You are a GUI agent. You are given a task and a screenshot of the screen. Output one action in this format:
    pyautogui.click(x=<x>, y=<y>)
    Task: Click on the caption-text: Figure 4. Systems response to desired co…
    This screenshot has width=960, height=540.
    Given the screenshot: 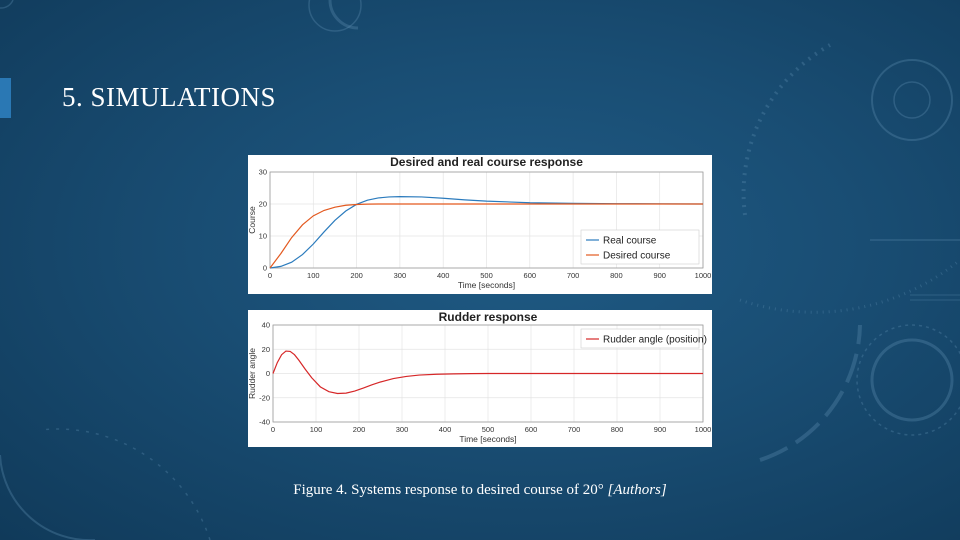 What is the action you would take?
    pyautogui.click(x=448, y=490)
    